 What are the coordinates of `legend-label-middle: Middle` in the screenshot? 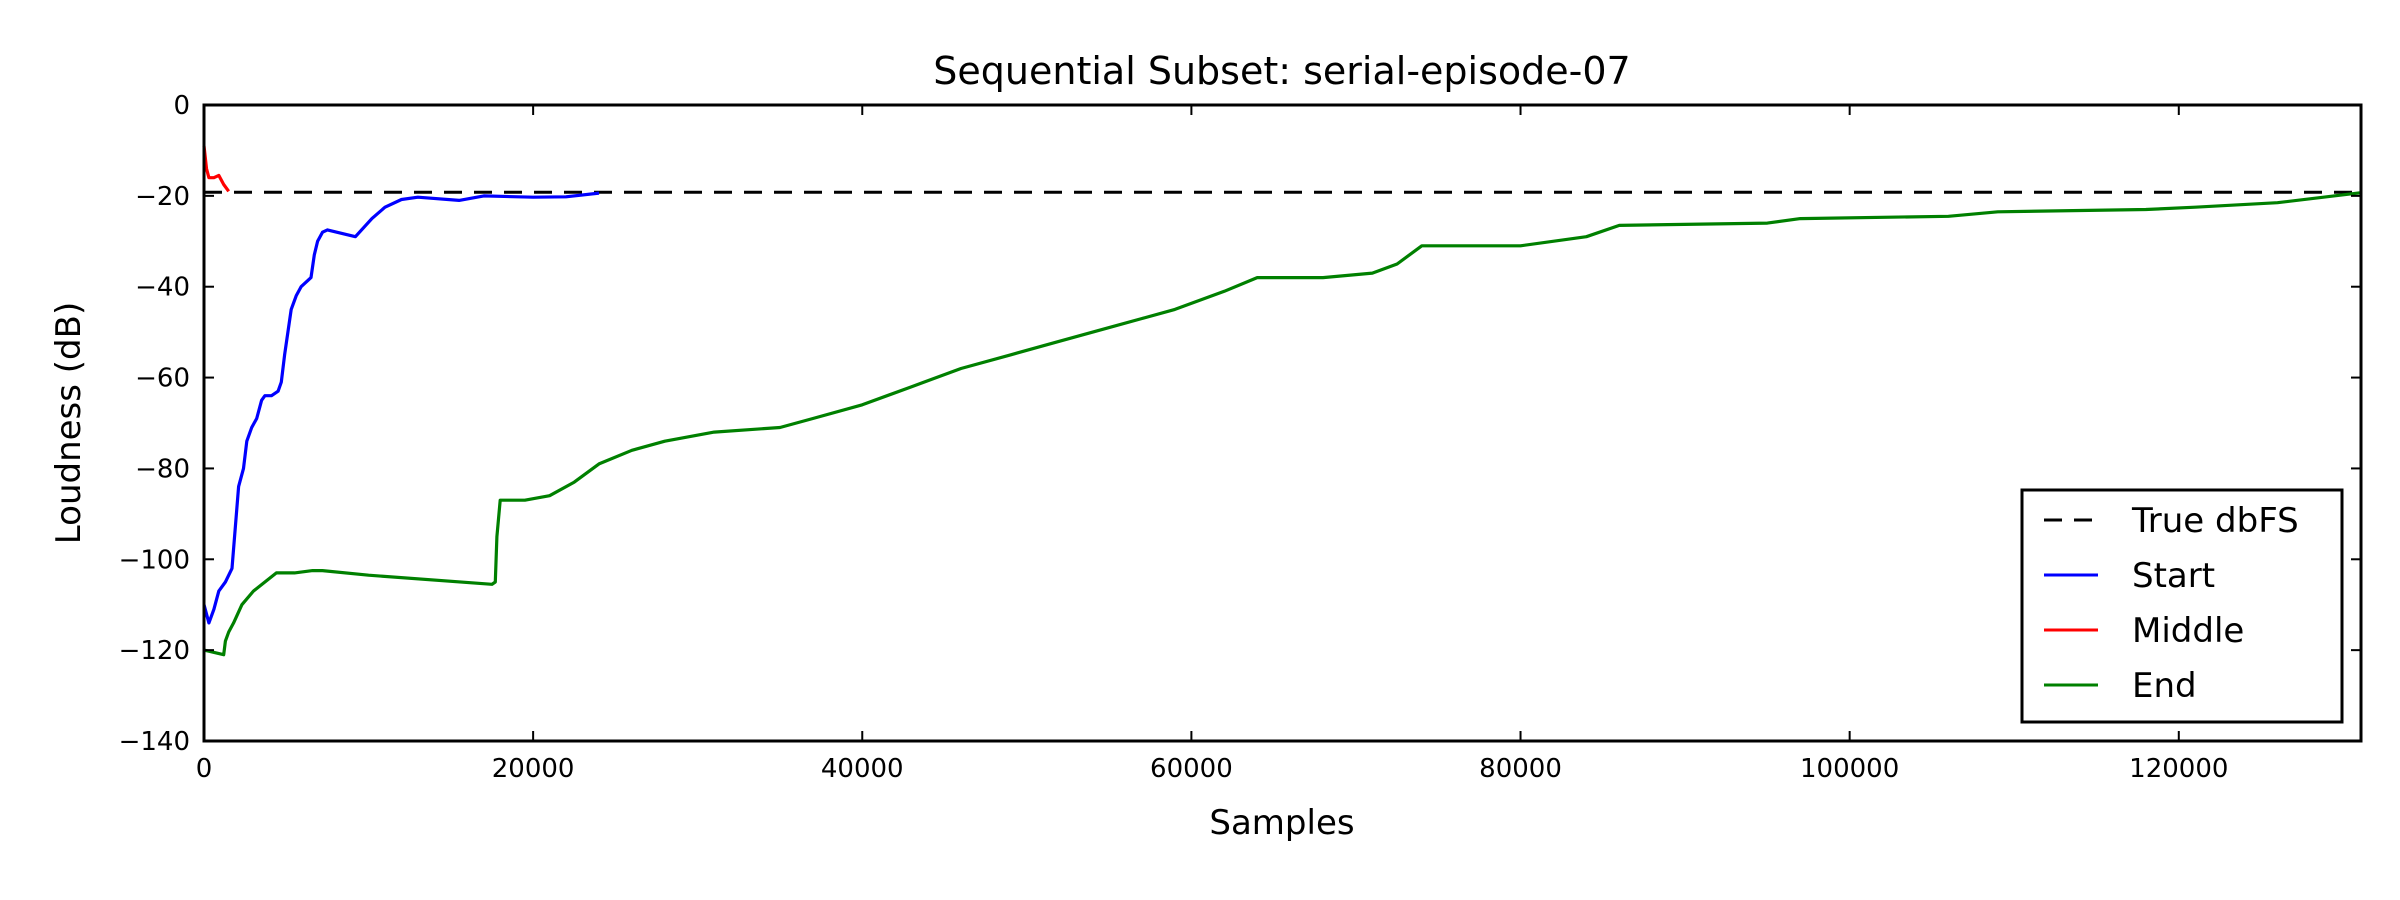 It's located at (2188, 631).